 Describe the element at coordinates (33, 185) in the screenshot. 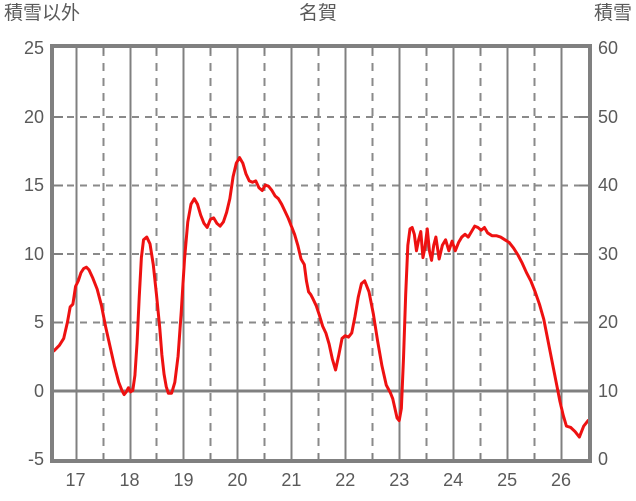

I see `y-axis-left-tick-label: 15` at that location.